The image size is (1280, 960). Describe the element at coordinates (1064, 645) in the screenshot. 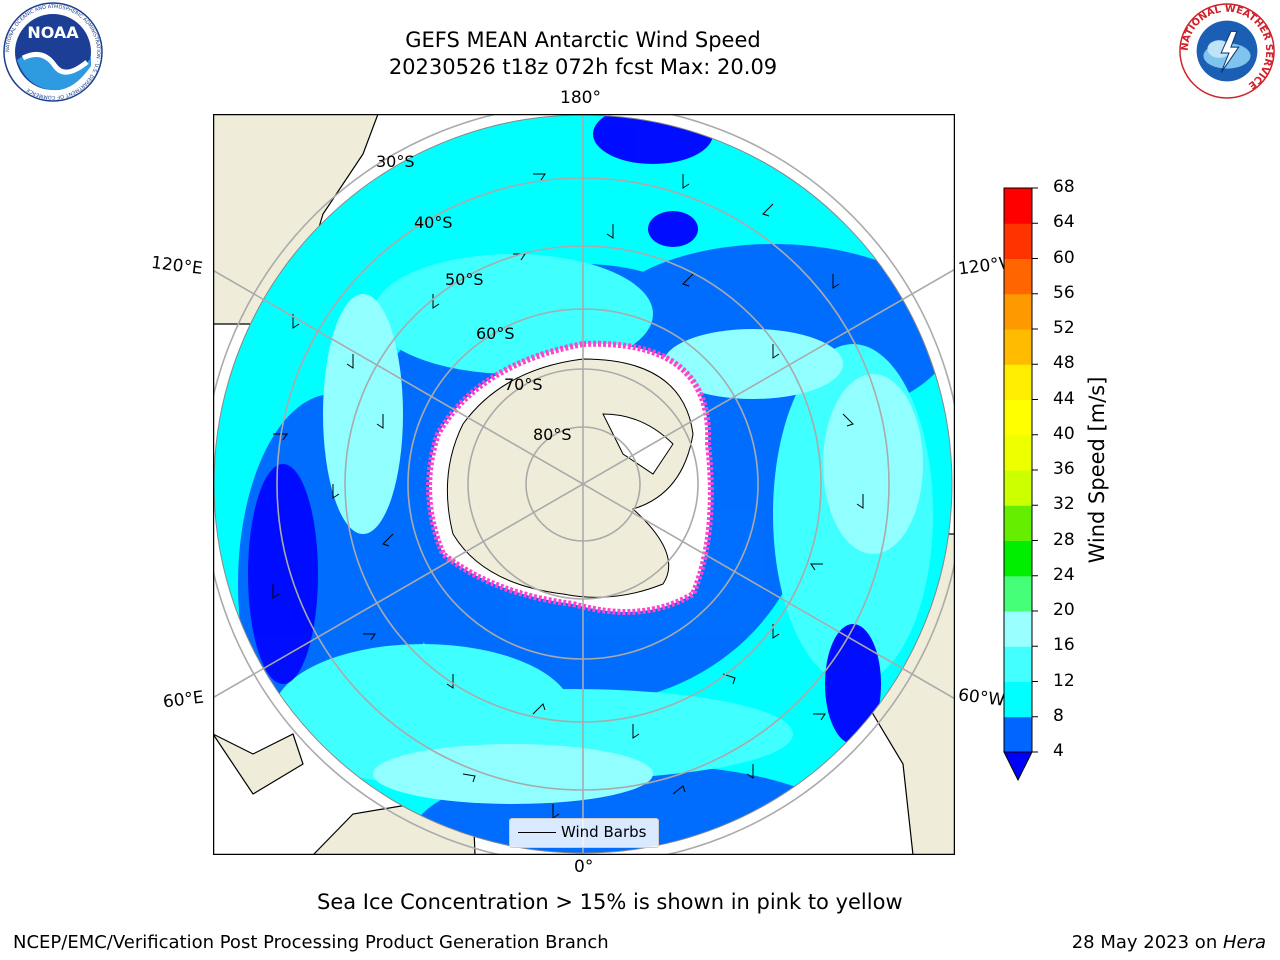

I see `colorbar-tick-label: 16` at that location.